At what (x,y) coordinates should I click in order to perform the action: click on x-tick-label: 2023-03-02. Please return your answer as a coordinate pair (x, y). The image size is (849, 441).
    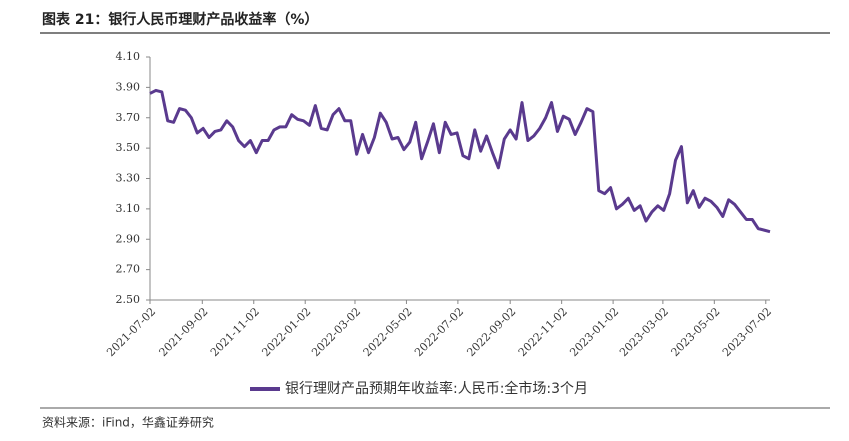
    Looking at the image, I should click on (644, 332).